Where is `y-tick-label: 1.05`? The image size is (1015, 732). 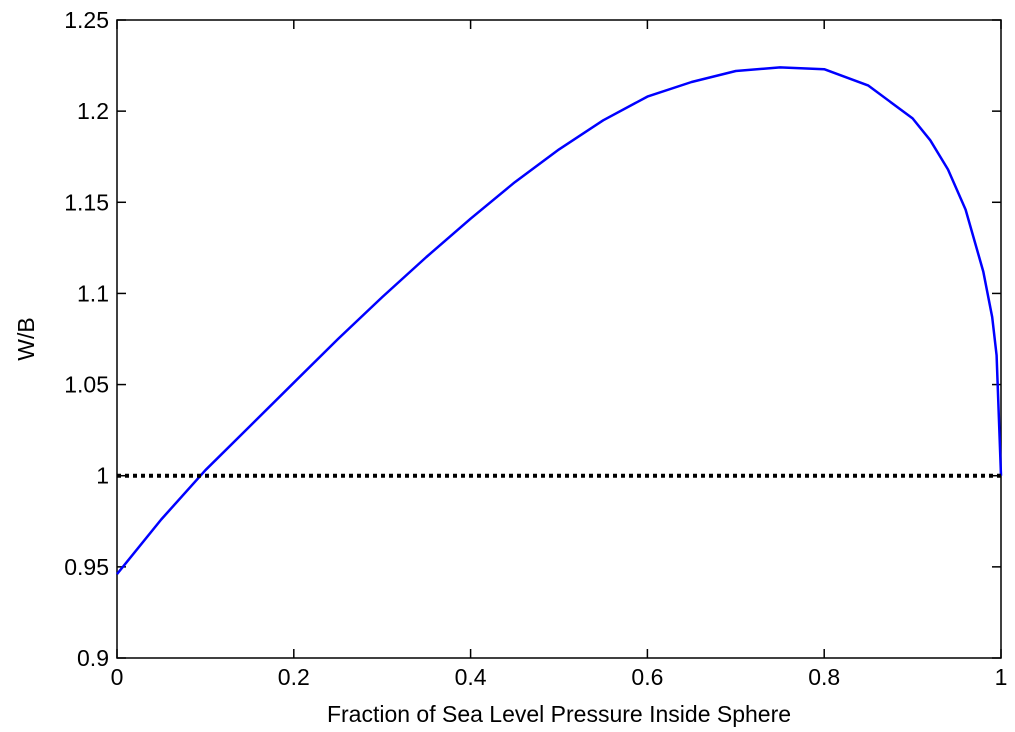
y-tick-label: 1.05 is located at coordinates (86, 385).